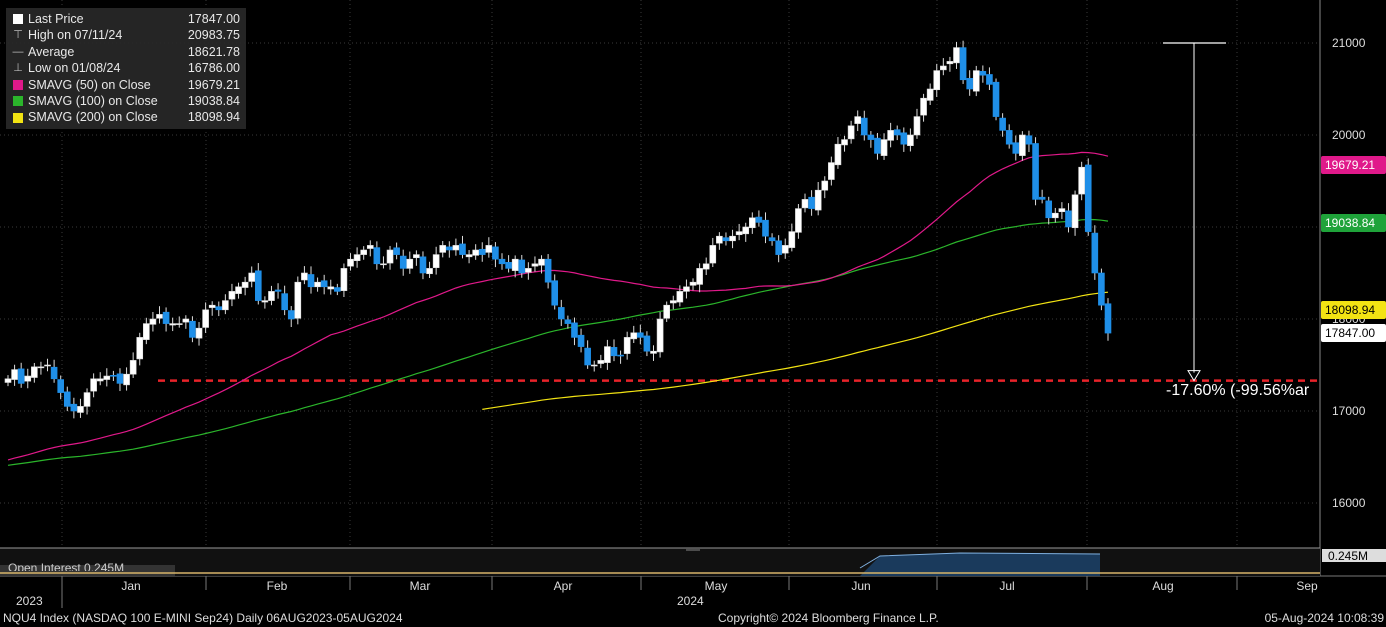 The width and height of the screenshot is (1386, 627). I want to click on legend-value: 18621.78, so click(213, 51).